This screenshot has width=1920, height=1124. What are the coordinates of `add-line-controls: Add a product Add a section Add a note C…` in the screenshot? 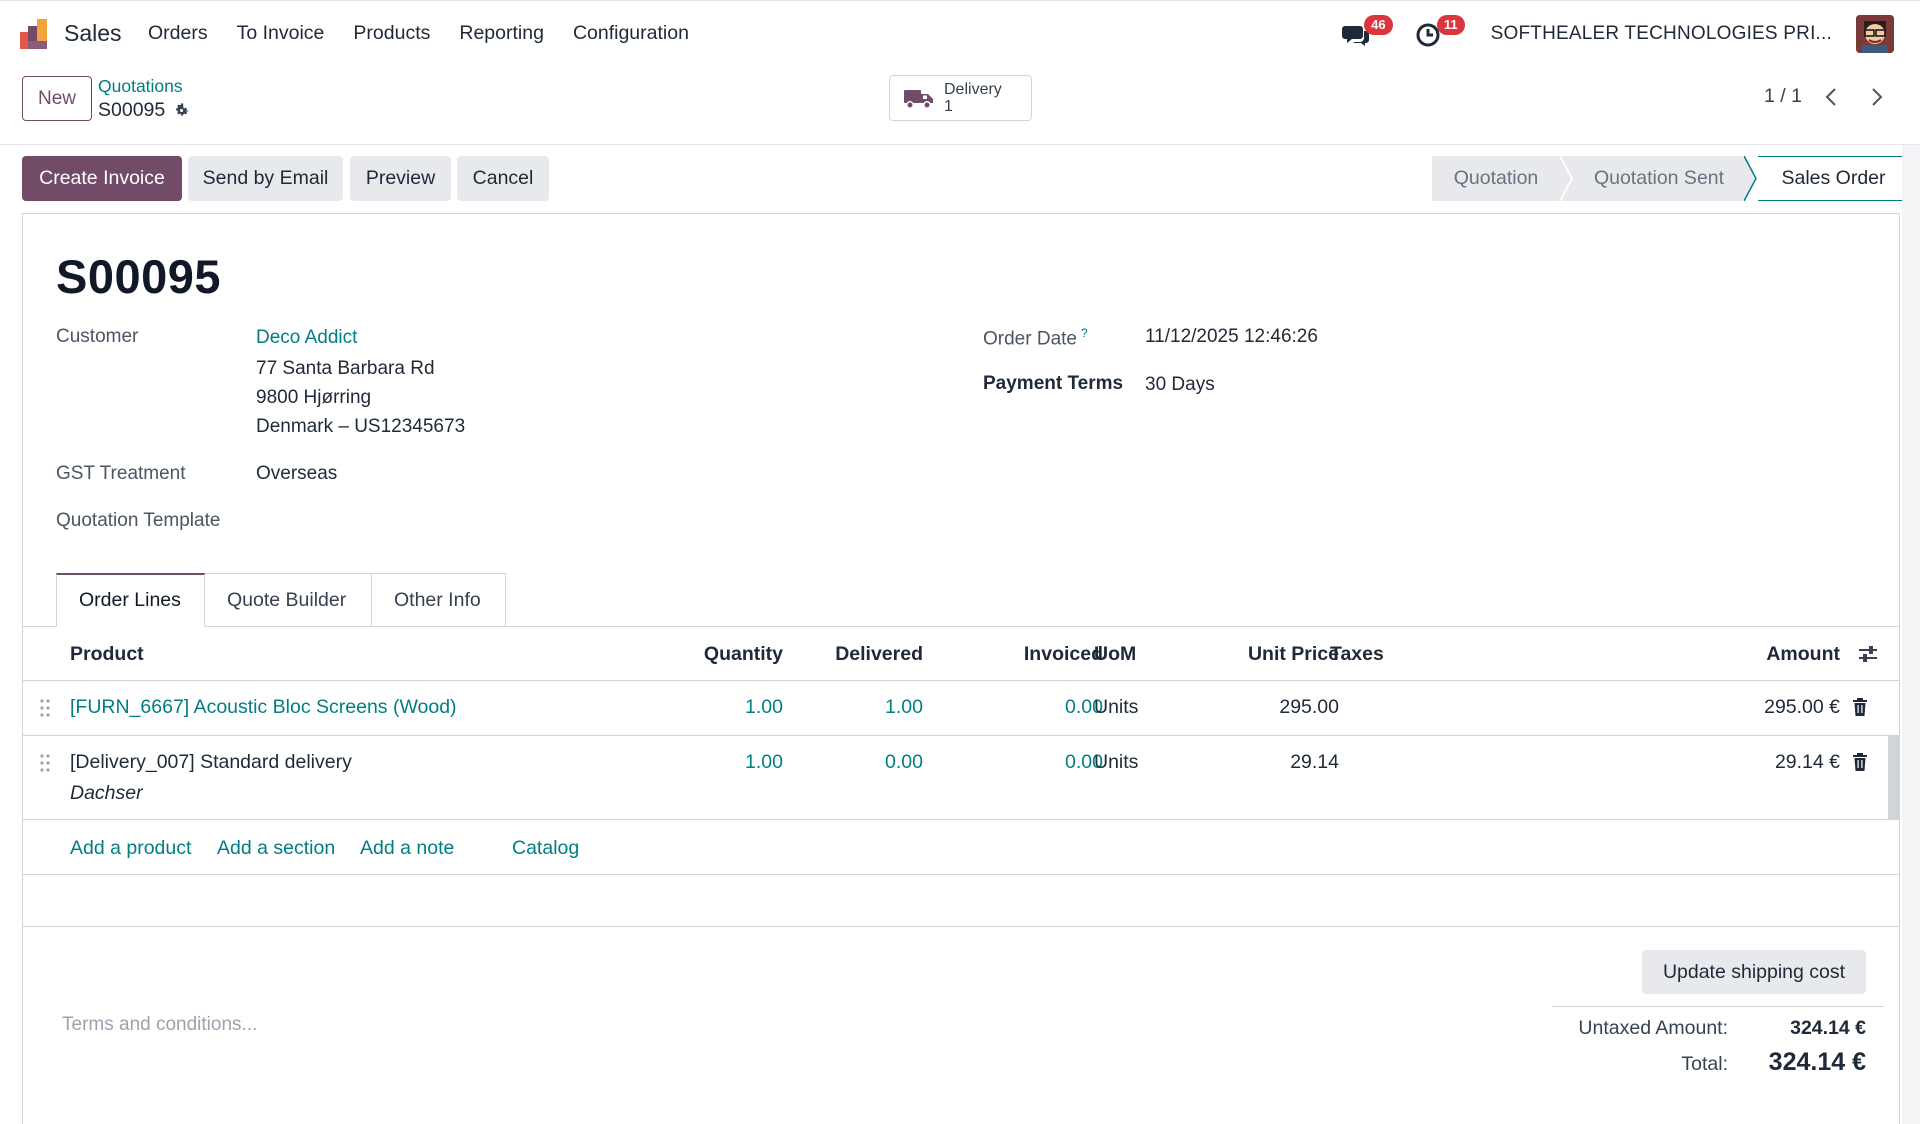 It's located at (961, 847).